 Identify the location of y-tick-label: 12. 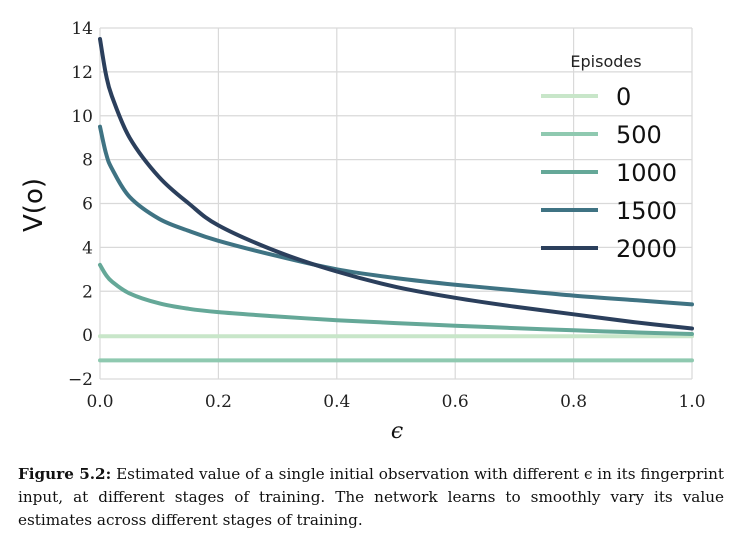
(82, 73).